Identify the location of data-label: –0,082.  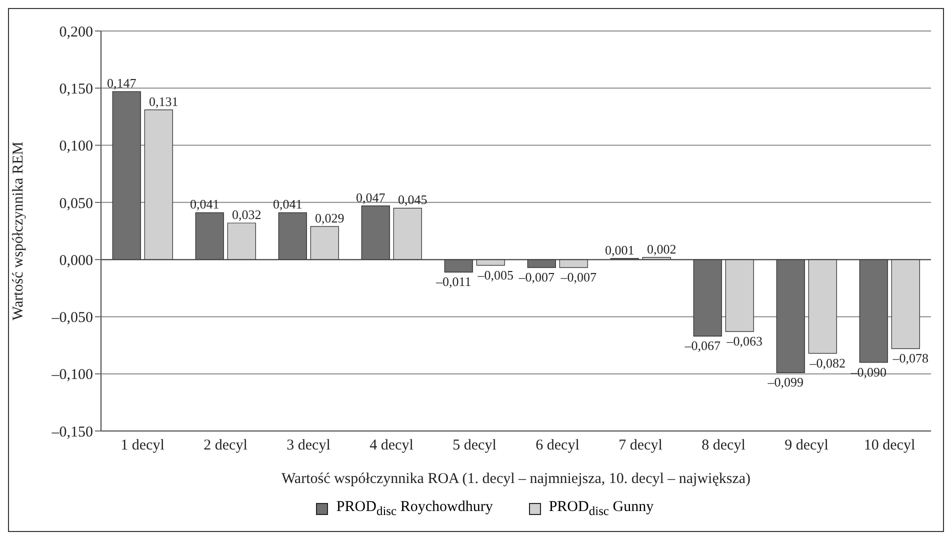
(827, 362).